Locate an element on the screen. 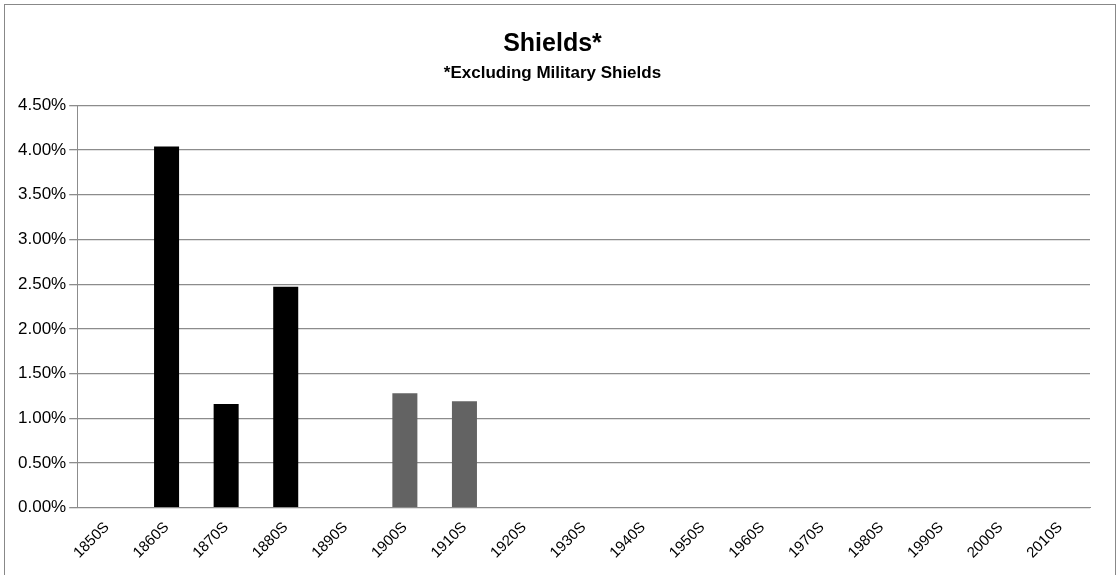  y-tick-label: 2.50% is located at coordinates (42, 283).